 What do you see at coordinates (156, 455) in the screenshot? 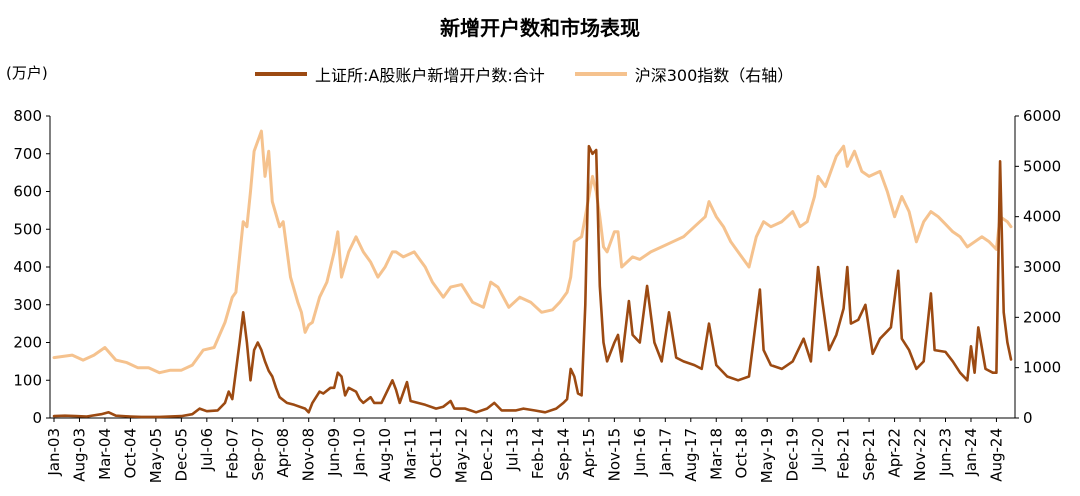
I see `x-tick-label: May-05` at bounding box center [156, 455].